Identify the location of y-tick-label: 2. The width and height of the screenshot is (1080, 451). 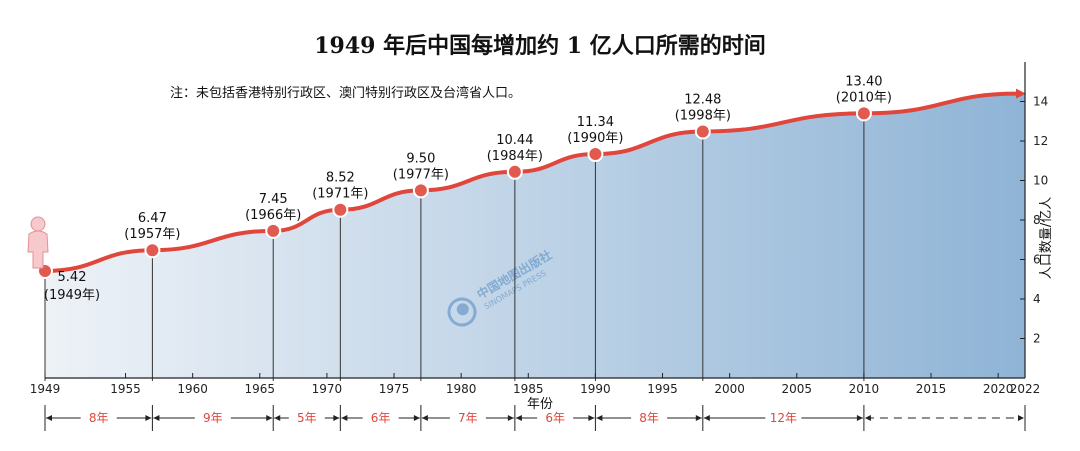
(1037, 339).